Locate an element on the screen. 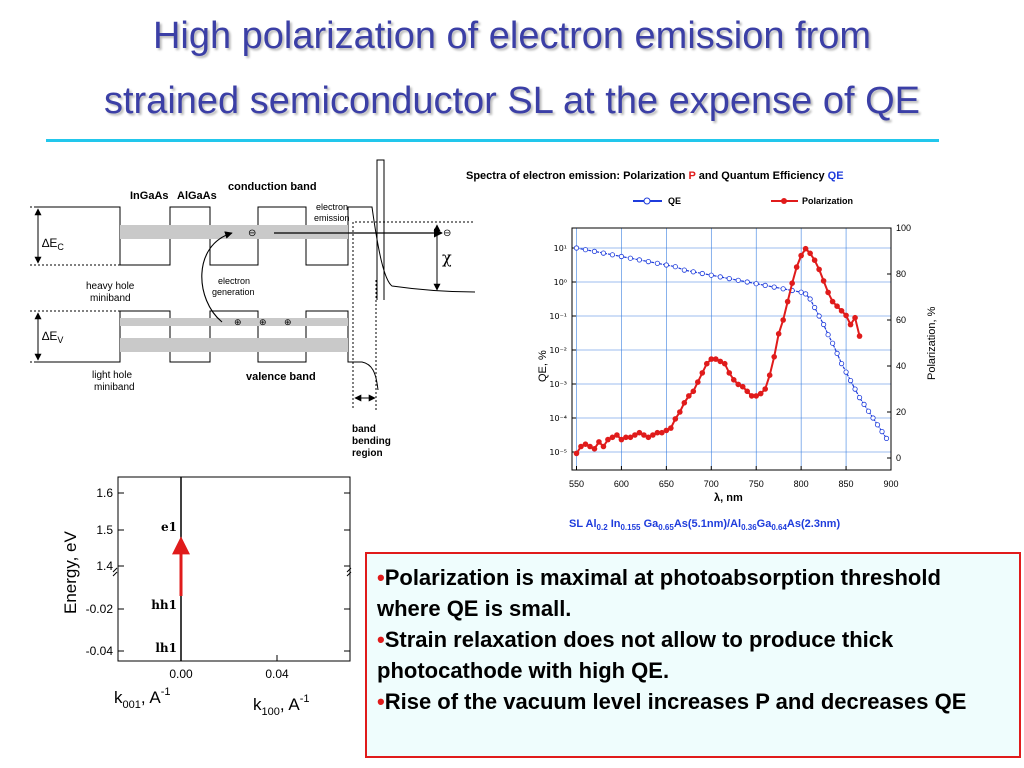  y-right-tick-label: 60 is located at coordinates (901, 320).